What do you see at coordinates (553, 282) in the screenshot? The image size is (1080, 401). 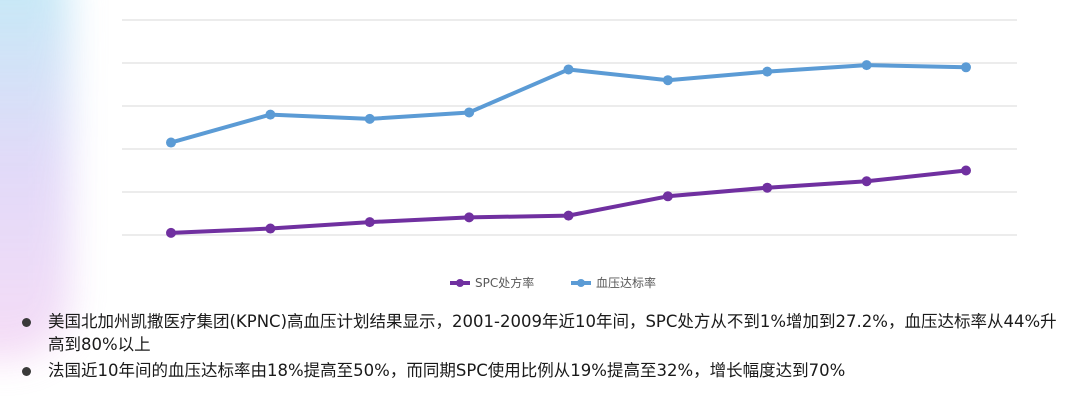 I see `legend: SPC处方率 血压达标率` at bounding box center [553, 282].